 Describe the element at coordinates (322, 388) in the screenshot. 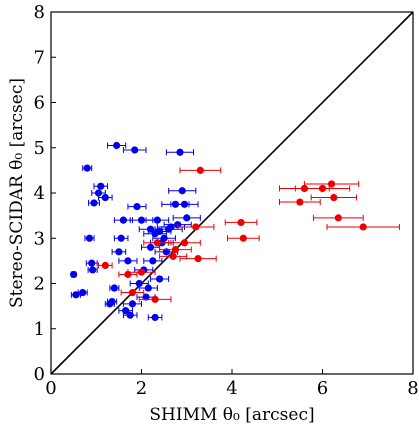

I see `x-tick-label: 6` at that location.